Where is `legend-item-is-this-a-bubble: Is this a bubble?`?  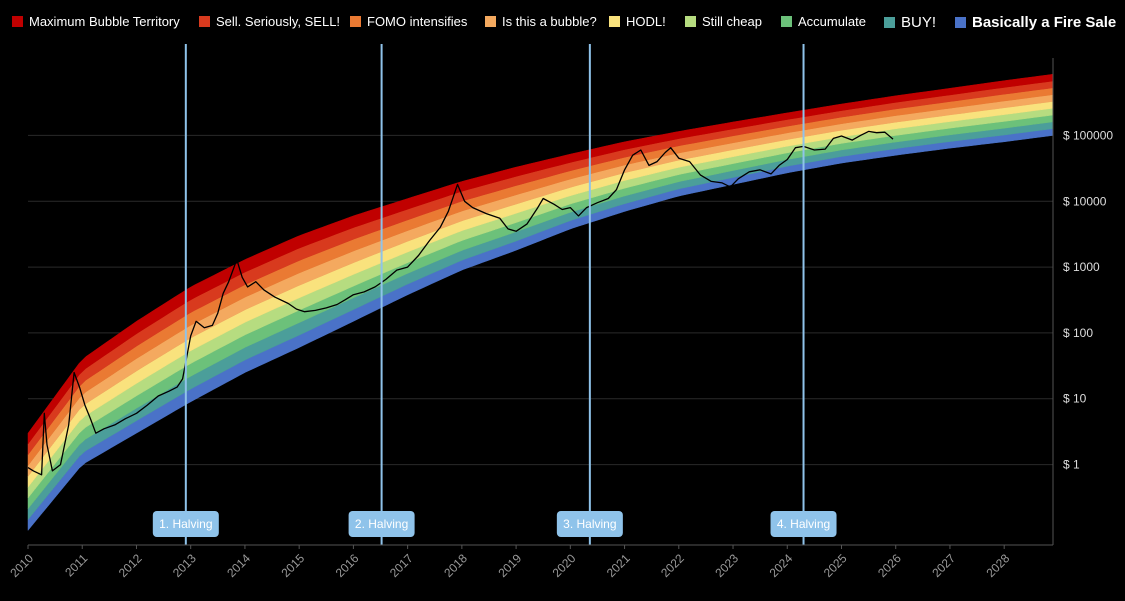
legend-item-is-this-a-bubble: Is this a bubble? is located at coordinates (541, 21).